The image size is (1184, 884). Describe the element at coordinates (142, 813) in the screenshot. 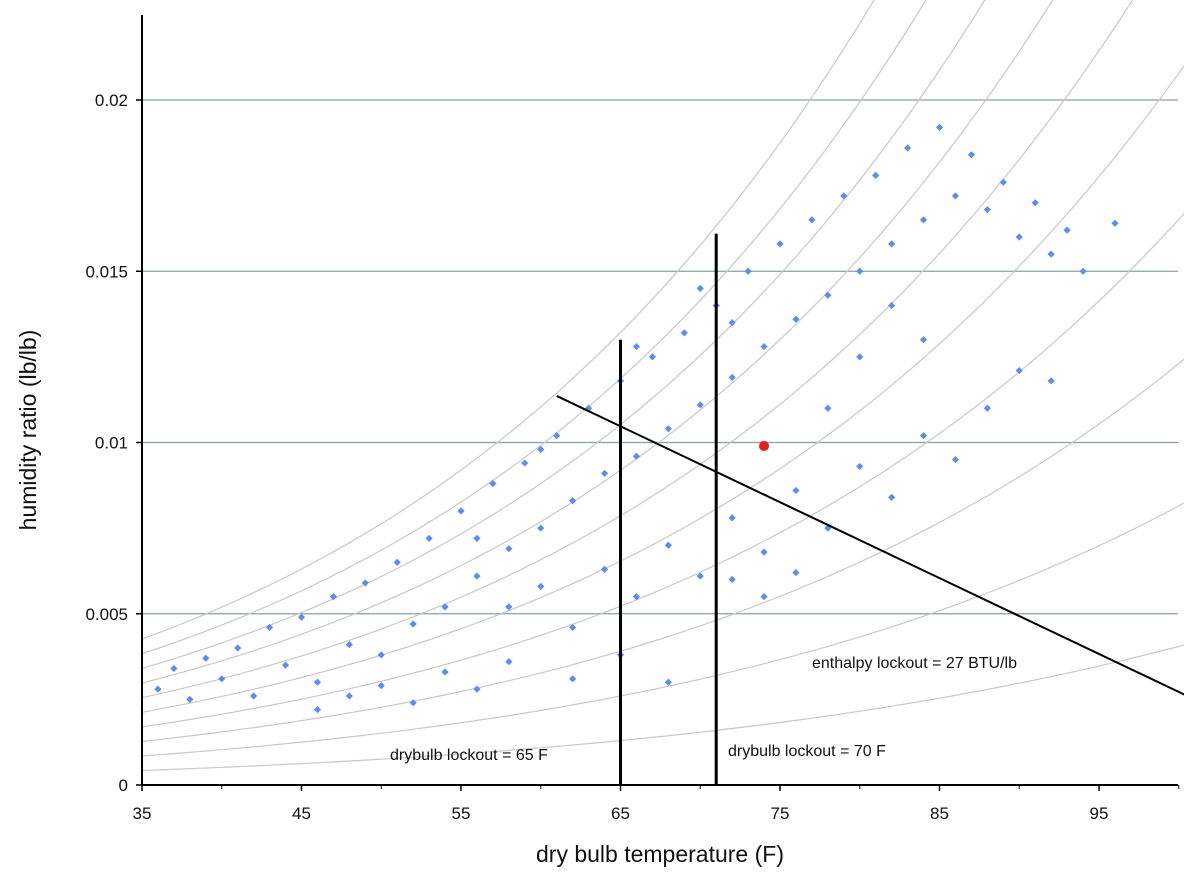

I see `x-tick-label: 35` at that location.